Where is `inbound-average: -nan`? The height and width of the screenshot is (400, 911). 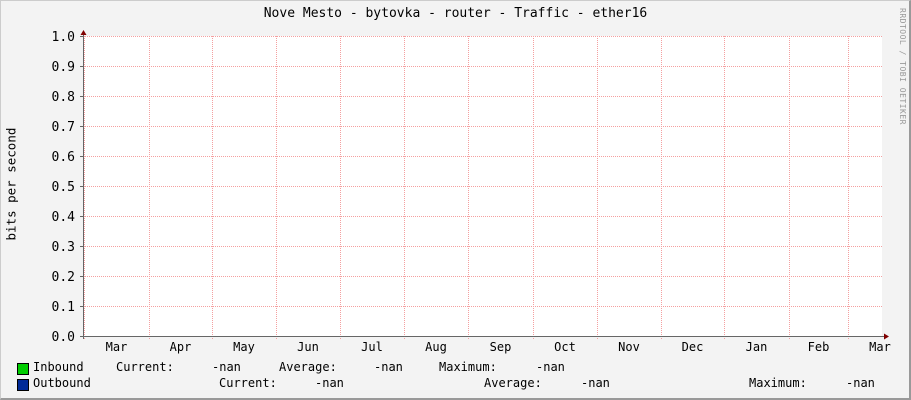 inbound-average: -nan is located at coordinates (388, 367).